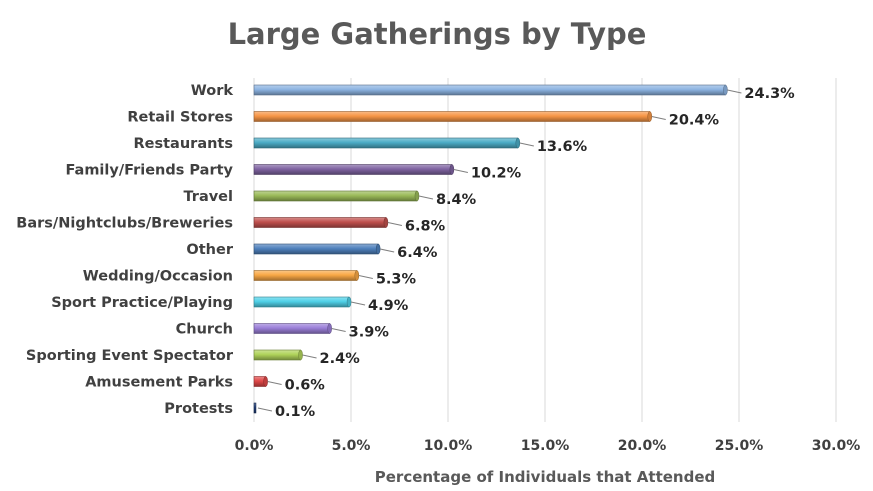 This screenshot has width=873, height=491. What do you see at coordinates (562, 147) in the screenshot?
I see `value-label: 13.6%` at bounding box center [562, 147].